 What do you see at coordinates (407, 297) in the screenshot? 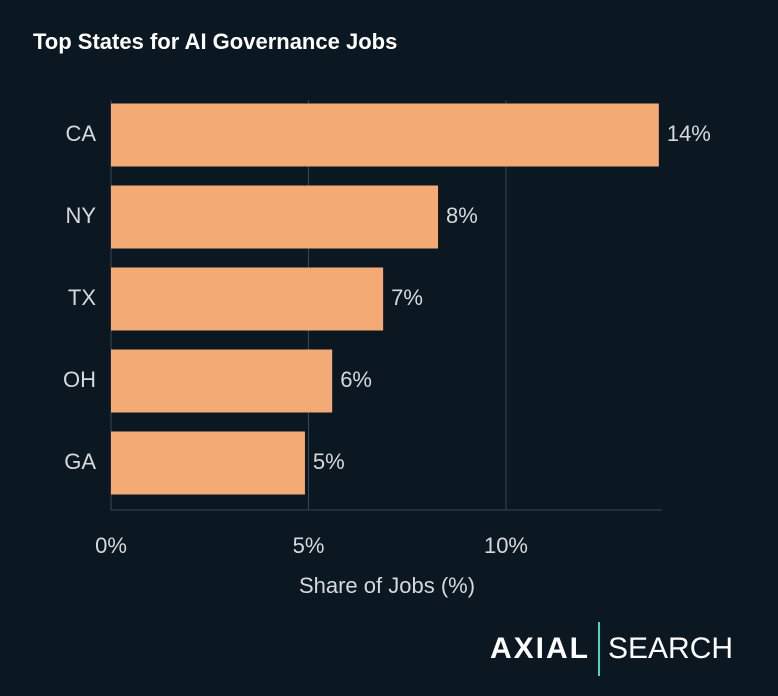
I see `value-label: 7%` at bounding box center [407, 297].